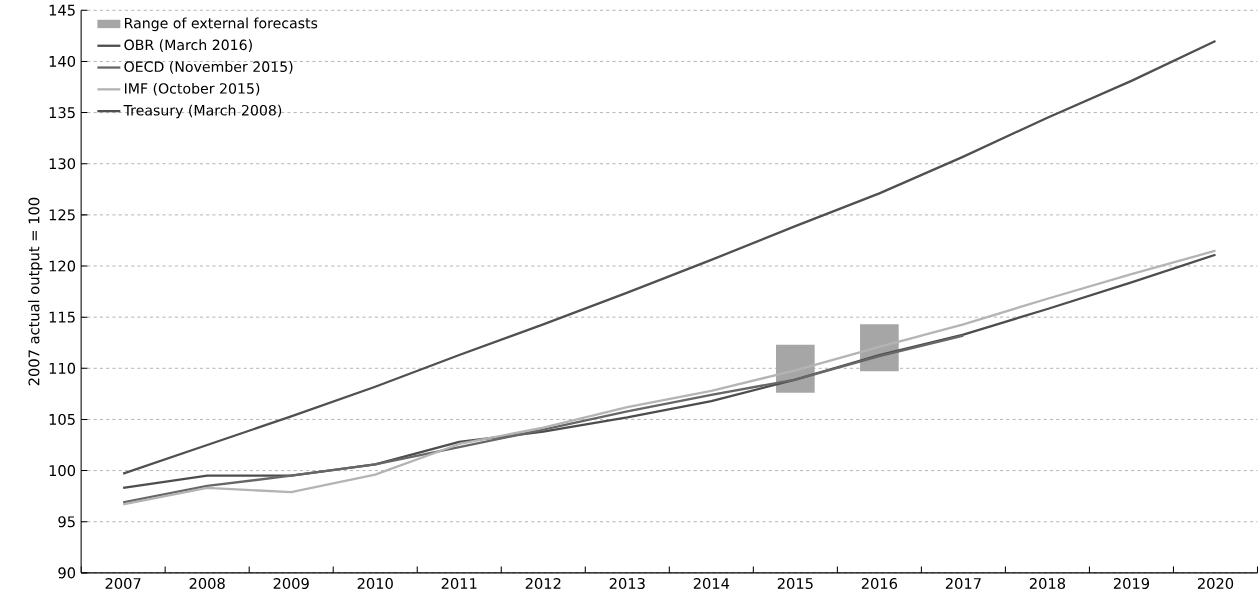 The width and height of the screenshot is (1258, 594). I want to click on x-tick-label: 2019, so click(1131, 584).